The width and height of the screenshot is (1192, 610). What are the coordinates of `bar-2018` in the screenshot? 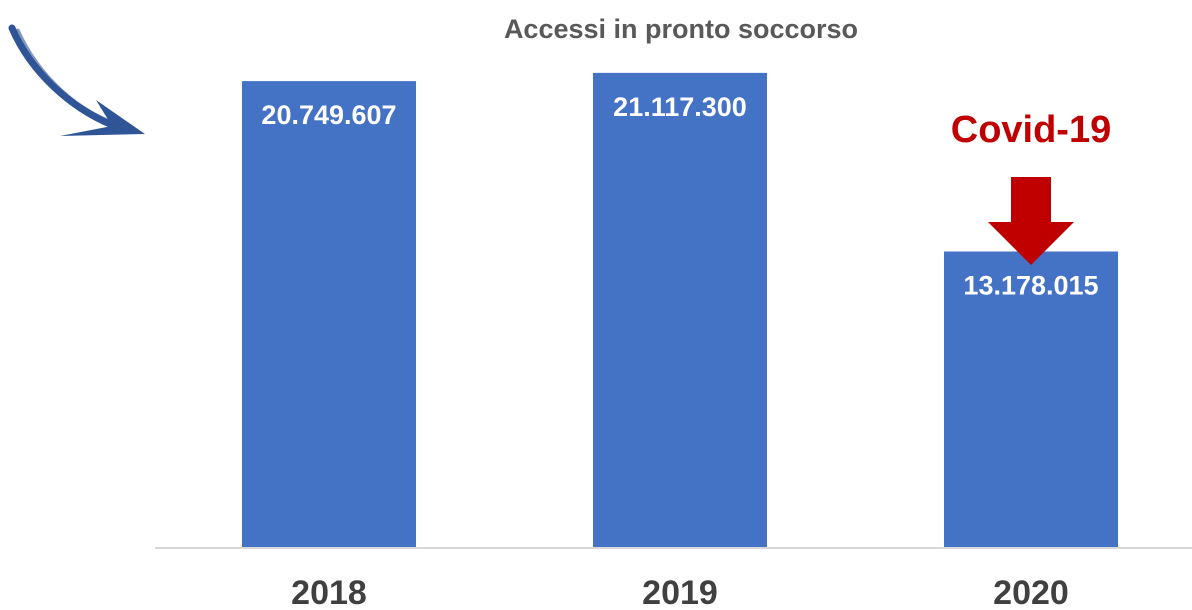 It's located at (329, 314).